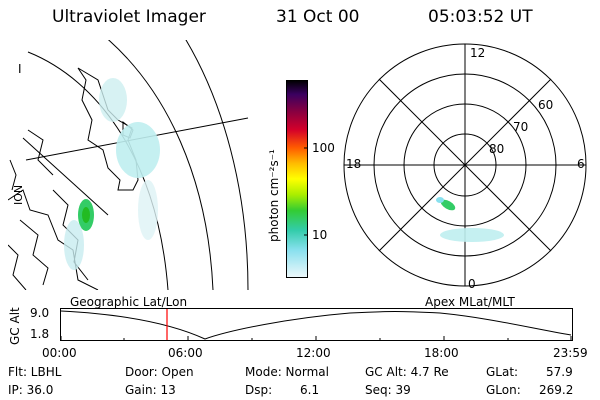 Image resolution: width=600 pixels, height=400 pixels. What do you see at coordinates (129, 302) in the screenshot?
I see `timeline-left-label: Geographic Lat/Lon` at bounding box center [129, 302].